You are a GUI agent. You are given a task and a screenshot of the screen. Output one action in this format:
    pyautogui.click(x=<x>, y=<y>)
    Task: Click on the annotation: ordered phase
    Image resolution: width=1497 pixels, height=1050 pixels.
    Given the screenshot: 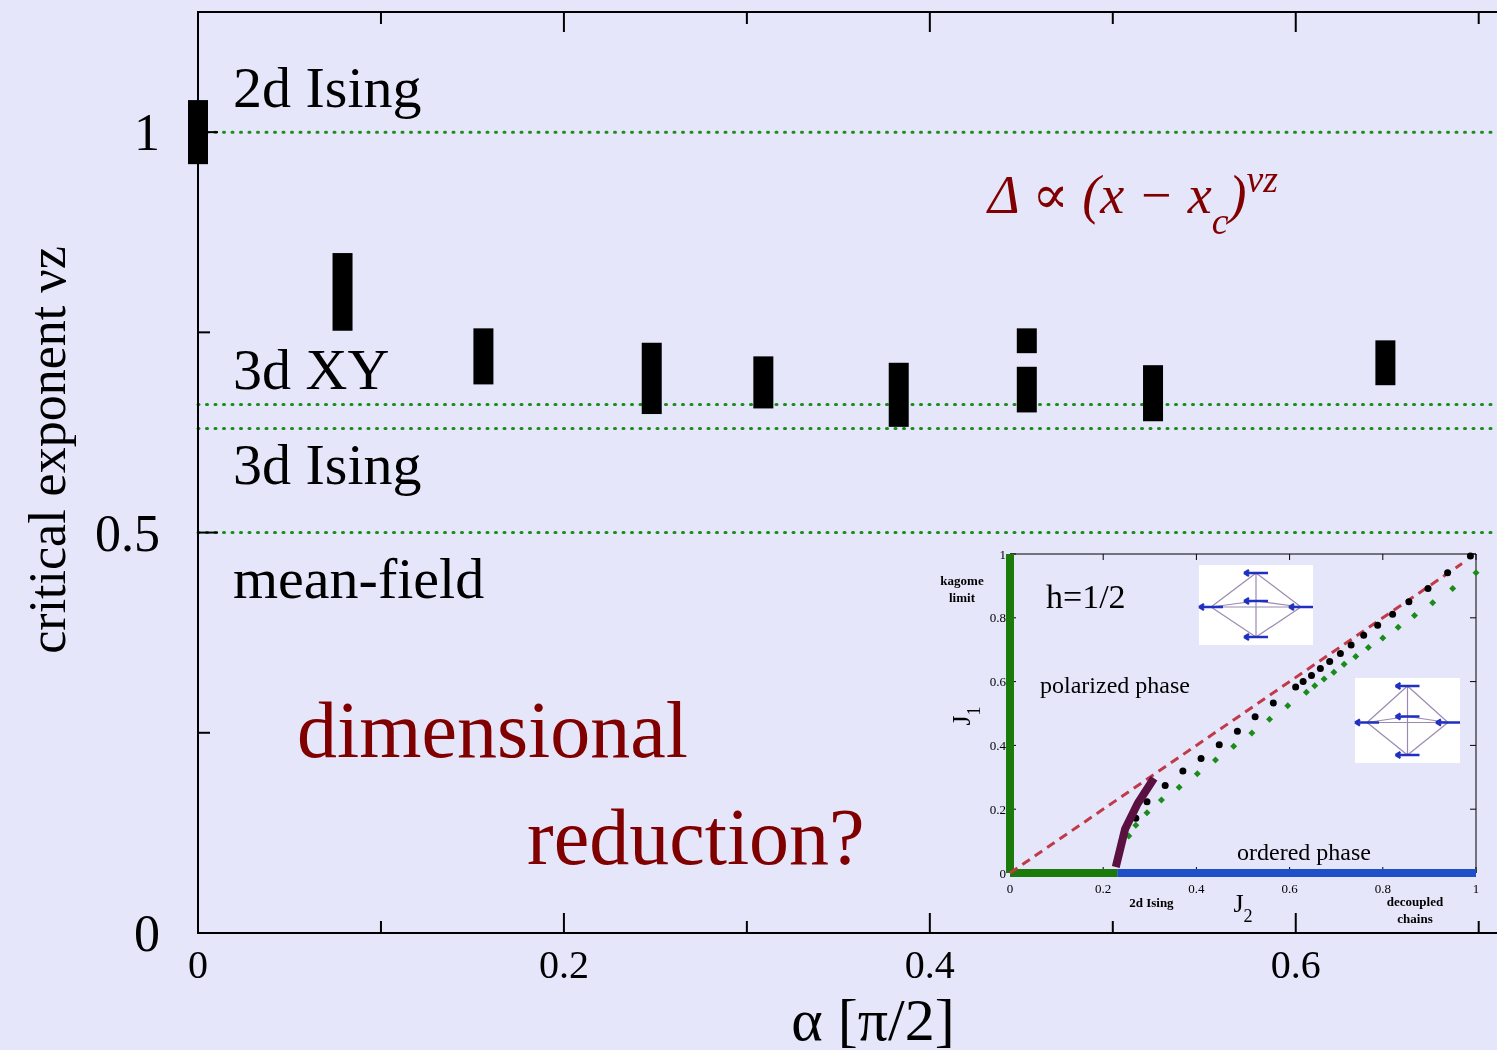 What is the action you would take?
    pyautogui.click(x=1304, y=852)
    